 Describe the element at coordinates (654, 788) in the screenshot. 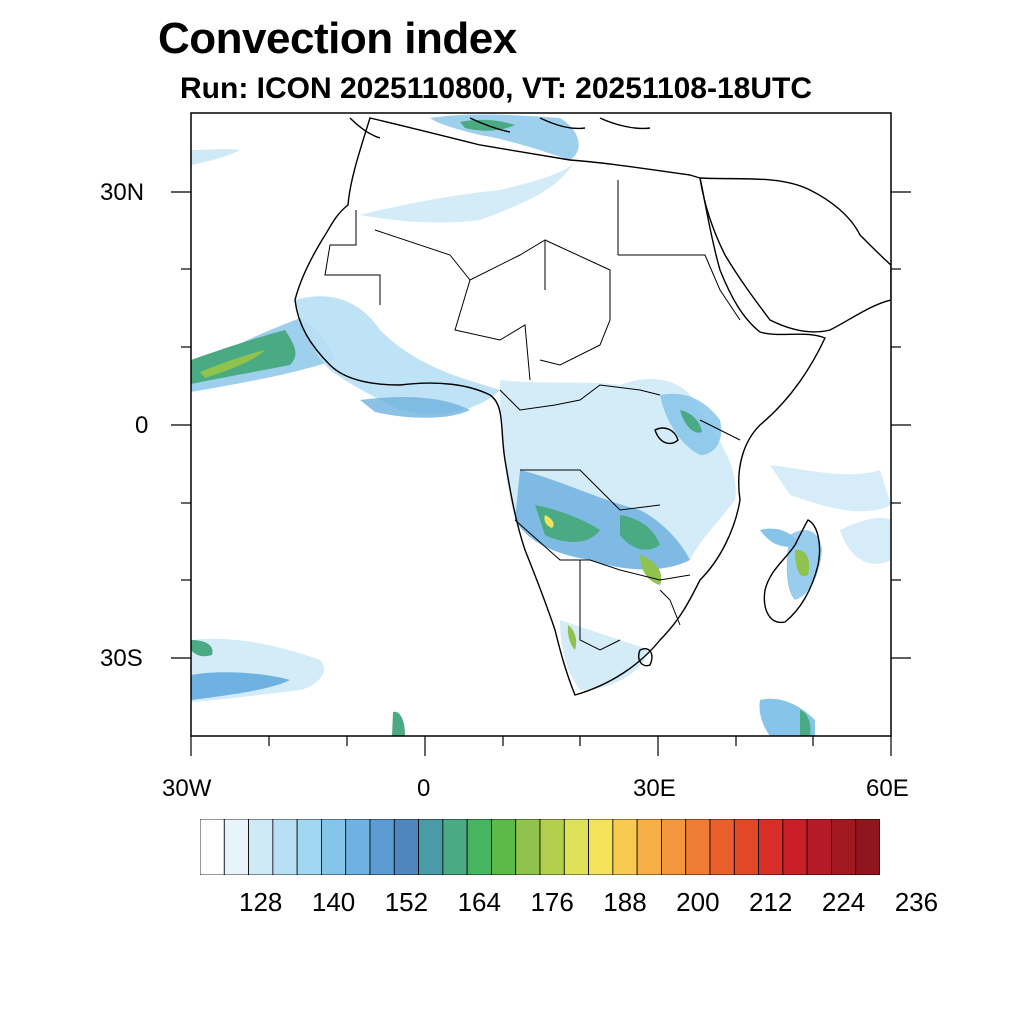

I see `lon-label-30e: 30E` at that location.